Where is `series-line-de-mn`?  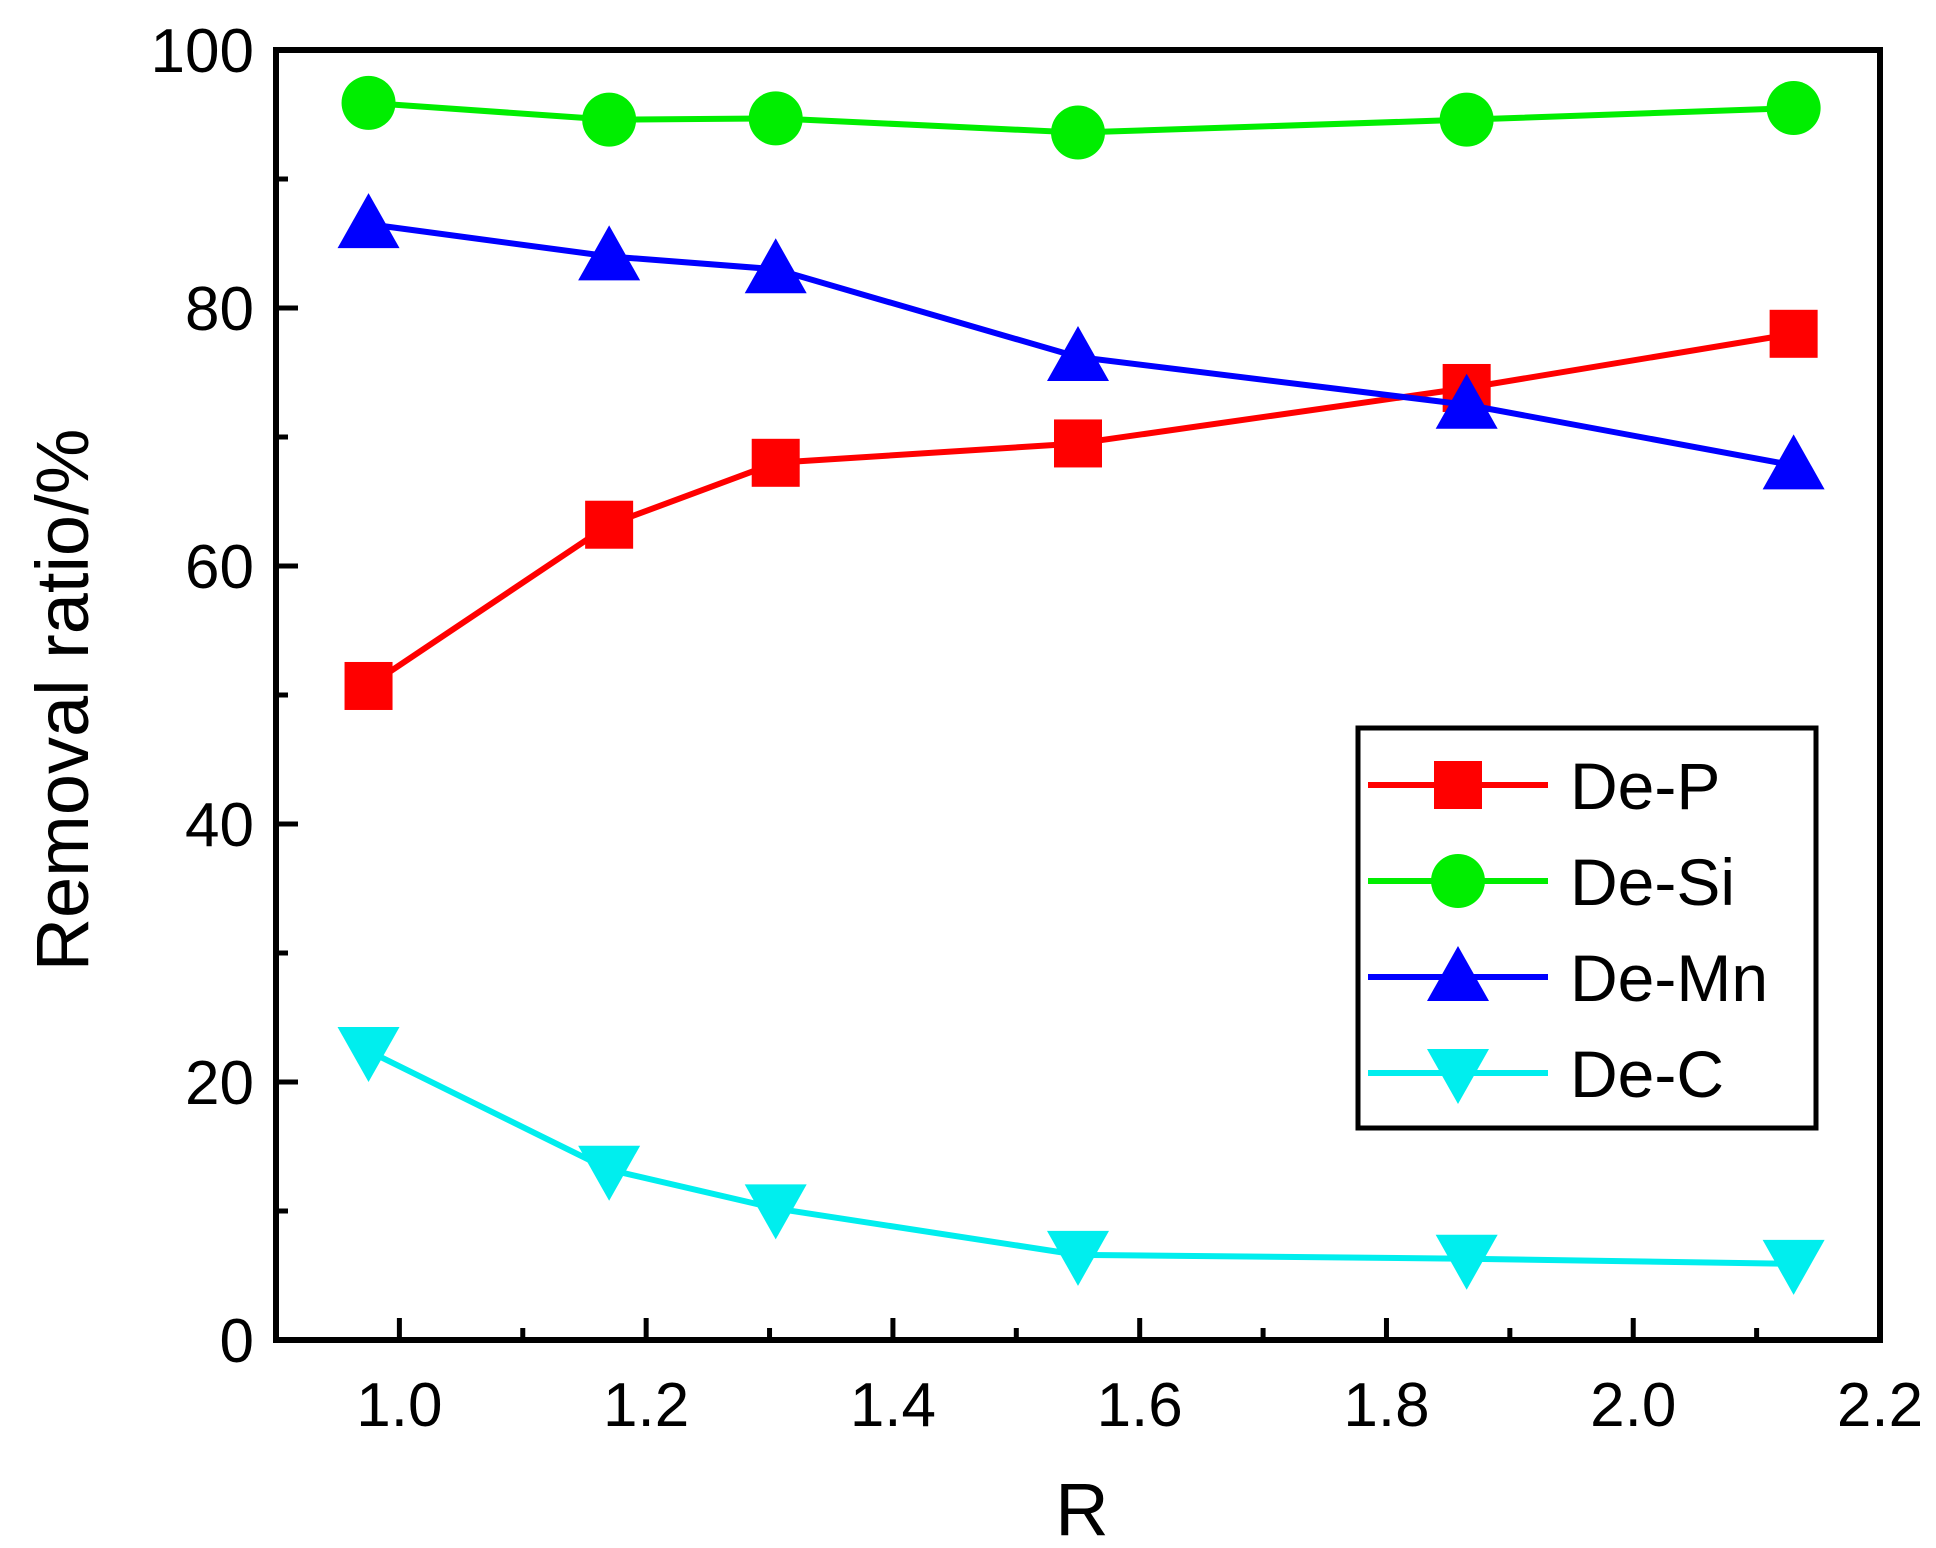 series-line-de-mn is located at coordinates (1081, 345).